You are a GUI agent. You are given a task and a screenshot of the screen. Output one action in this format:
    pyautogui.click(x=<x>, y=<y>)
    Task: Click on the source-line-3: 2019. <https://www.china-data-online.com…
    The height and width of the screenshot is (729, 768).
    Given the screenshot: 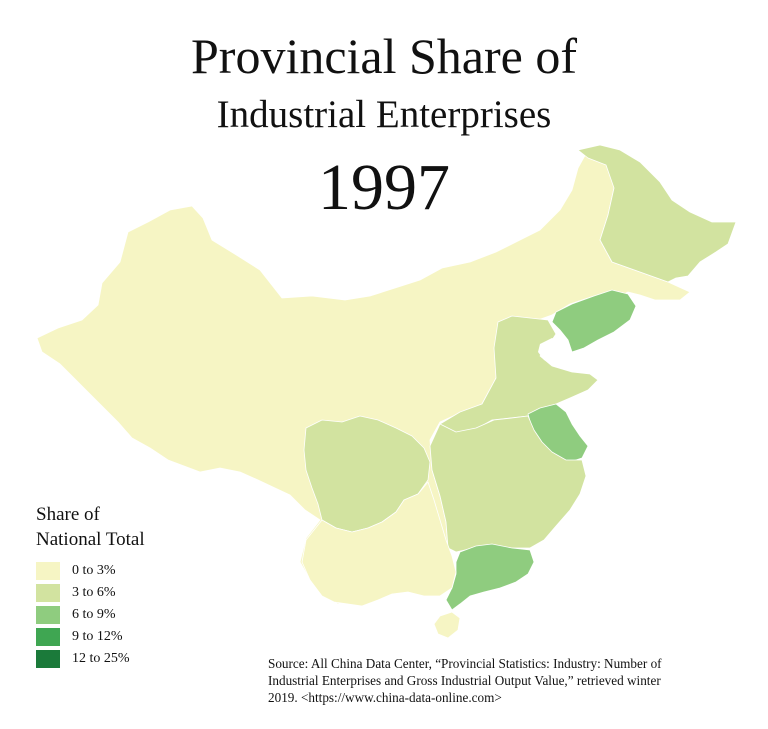 What is the action you would take?
    pyautogui.click(x=385, y=697)
    